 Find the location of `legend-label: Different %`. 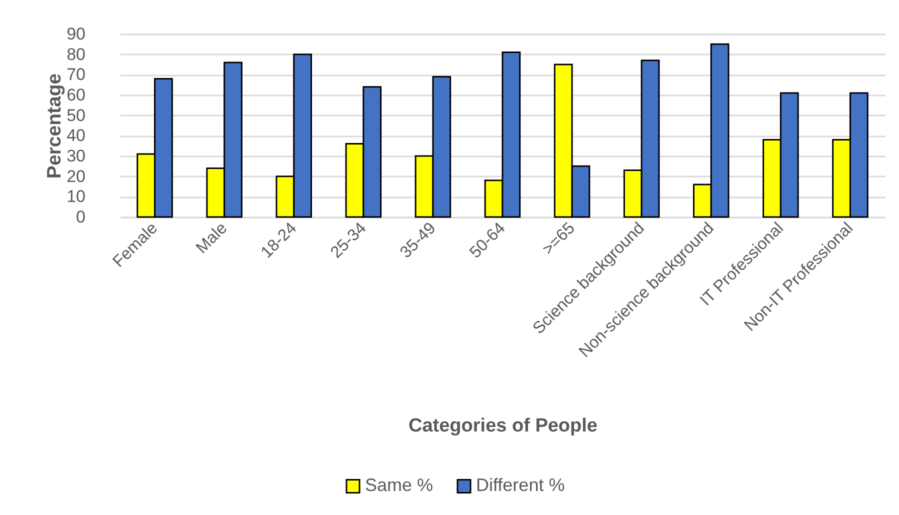

legend-label: Different % is located at coordinates (520, 485).